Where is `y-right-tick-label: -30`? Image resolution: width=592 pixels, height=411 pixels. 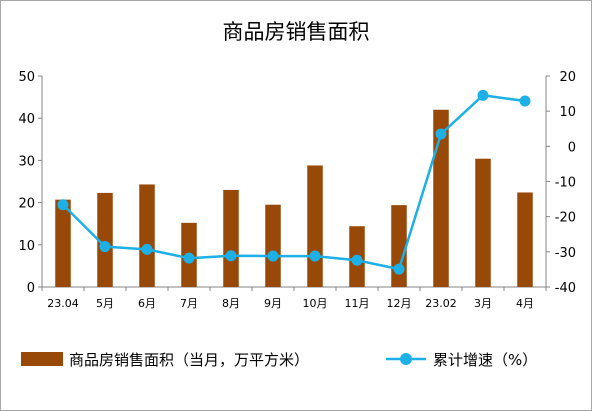 y-right-tick-label: -30 is located at coordinates (565, 253).